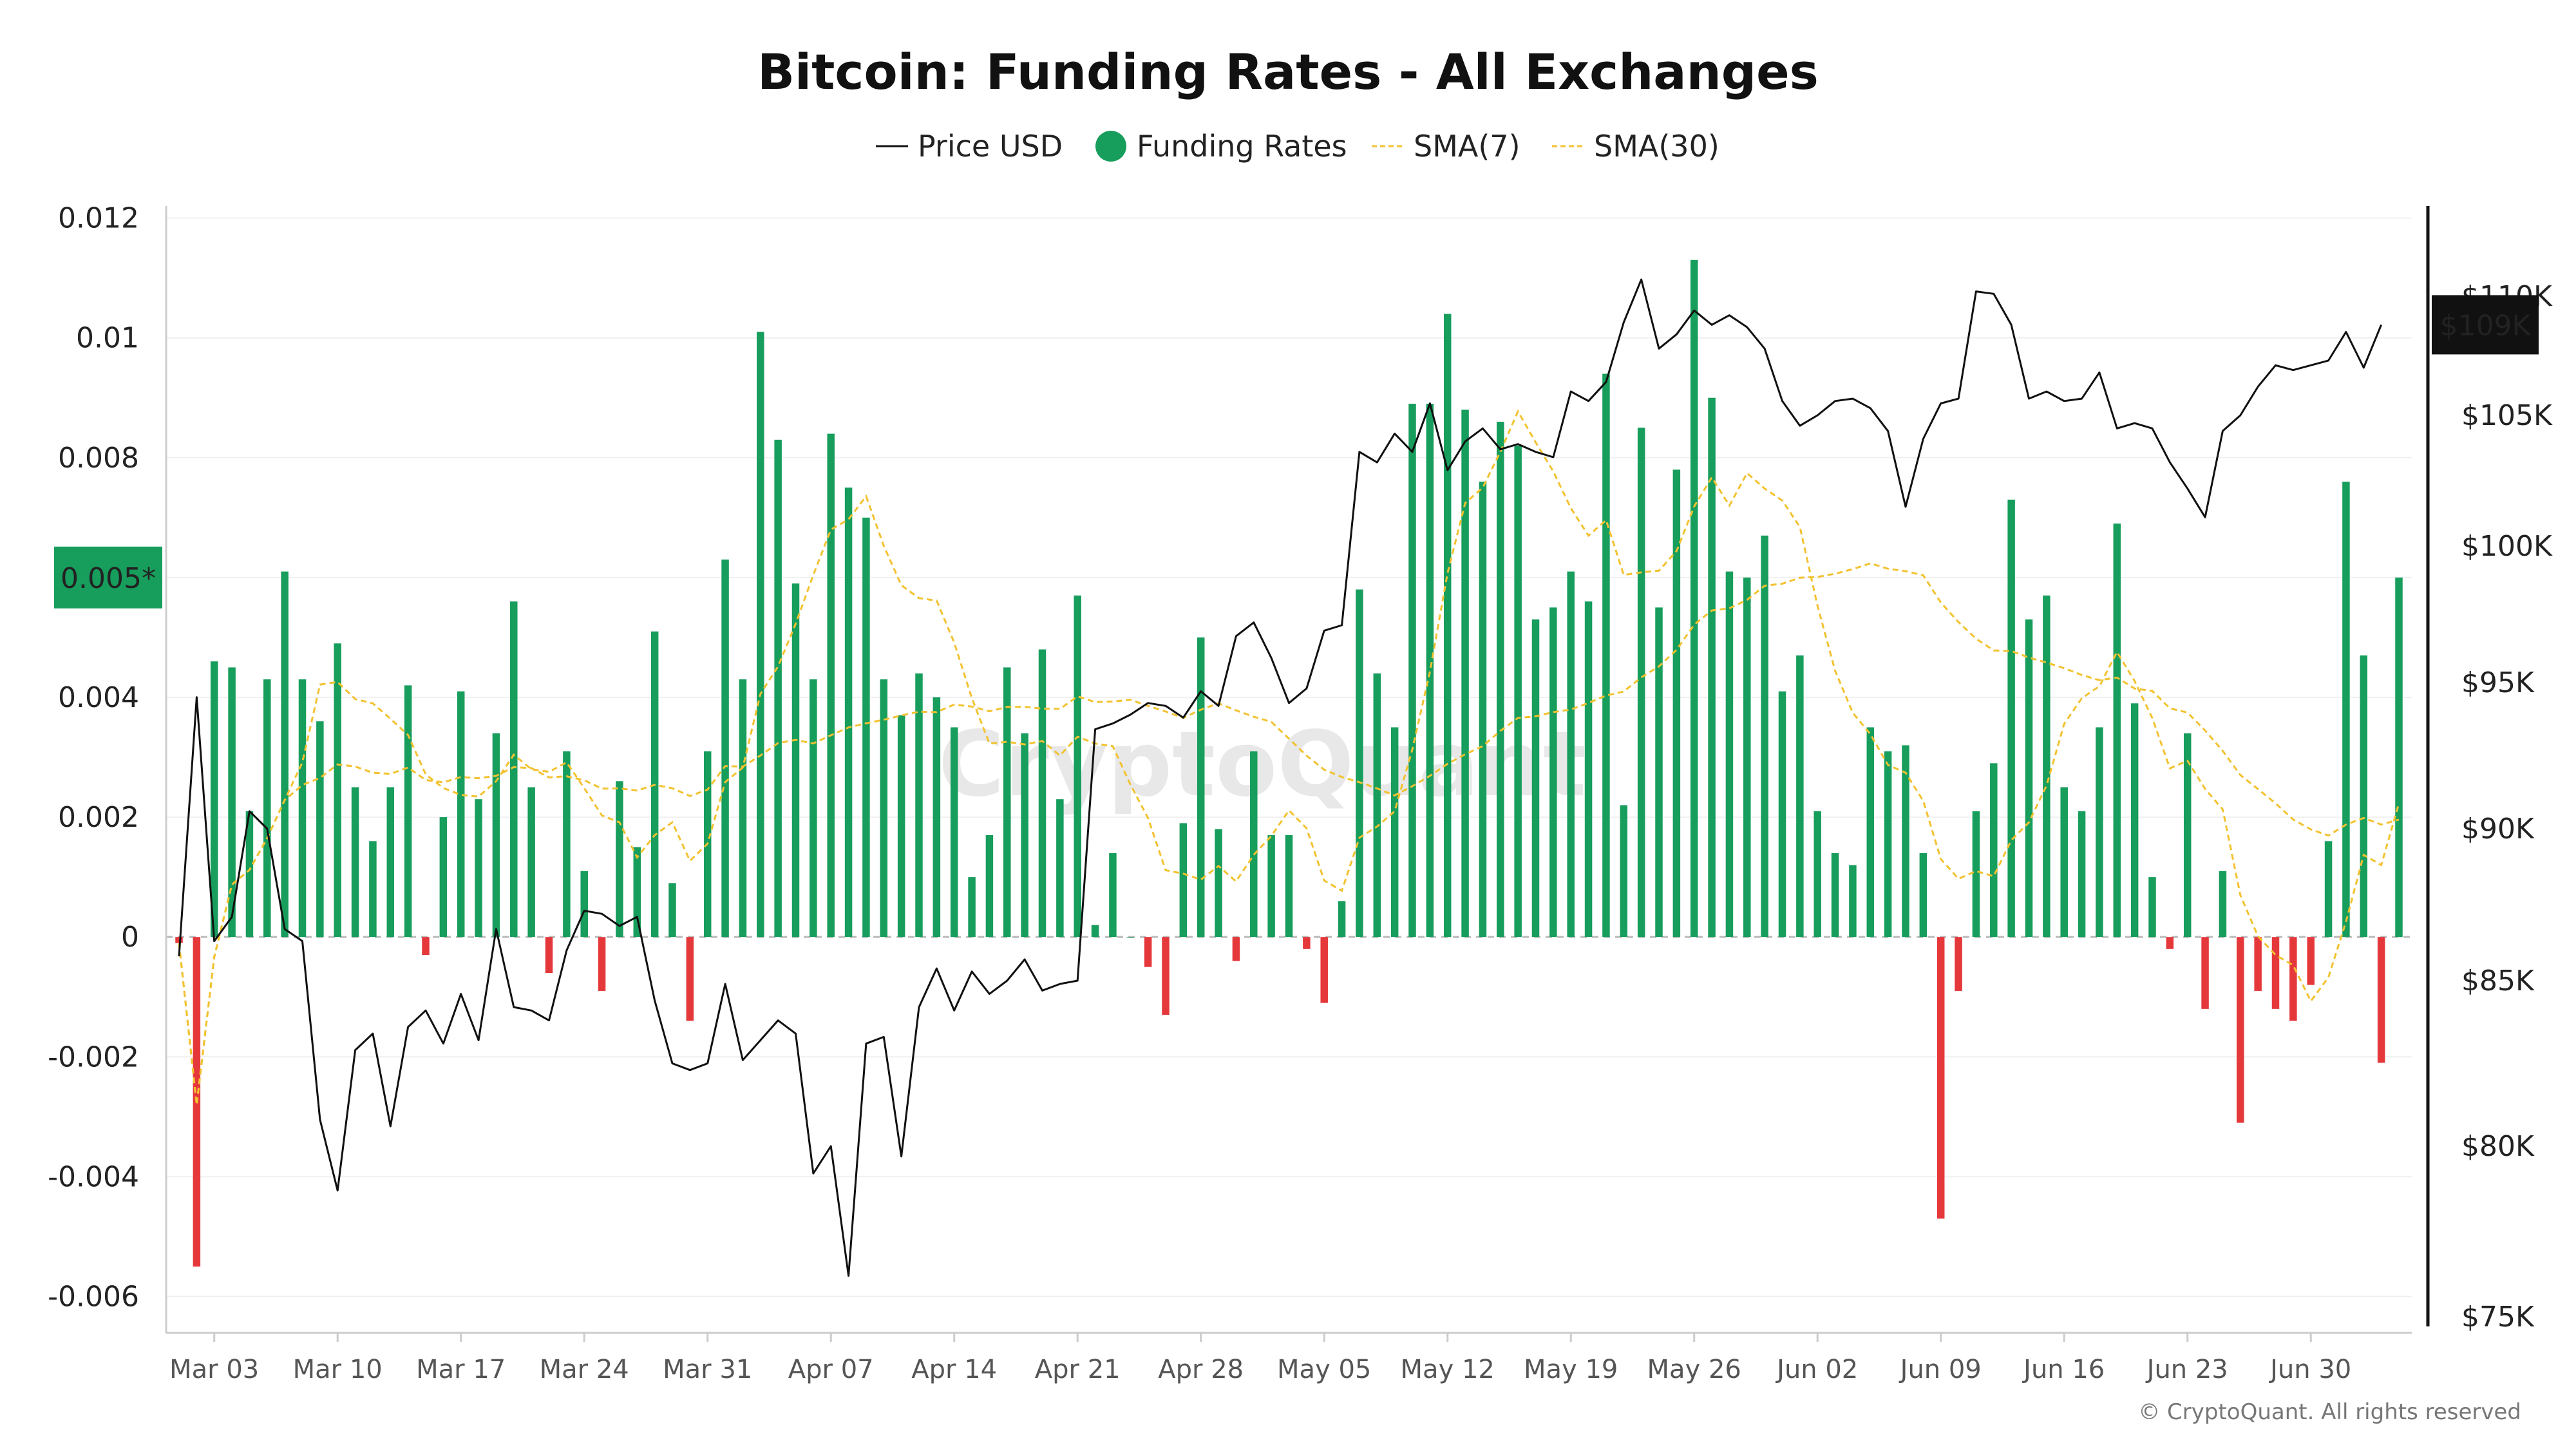 The width and height of the screenshot is (2576, 1452). Describe the element at coordinates (1448, 1369) in the screenshot. I see `x-tick-label: May 12` at that location.